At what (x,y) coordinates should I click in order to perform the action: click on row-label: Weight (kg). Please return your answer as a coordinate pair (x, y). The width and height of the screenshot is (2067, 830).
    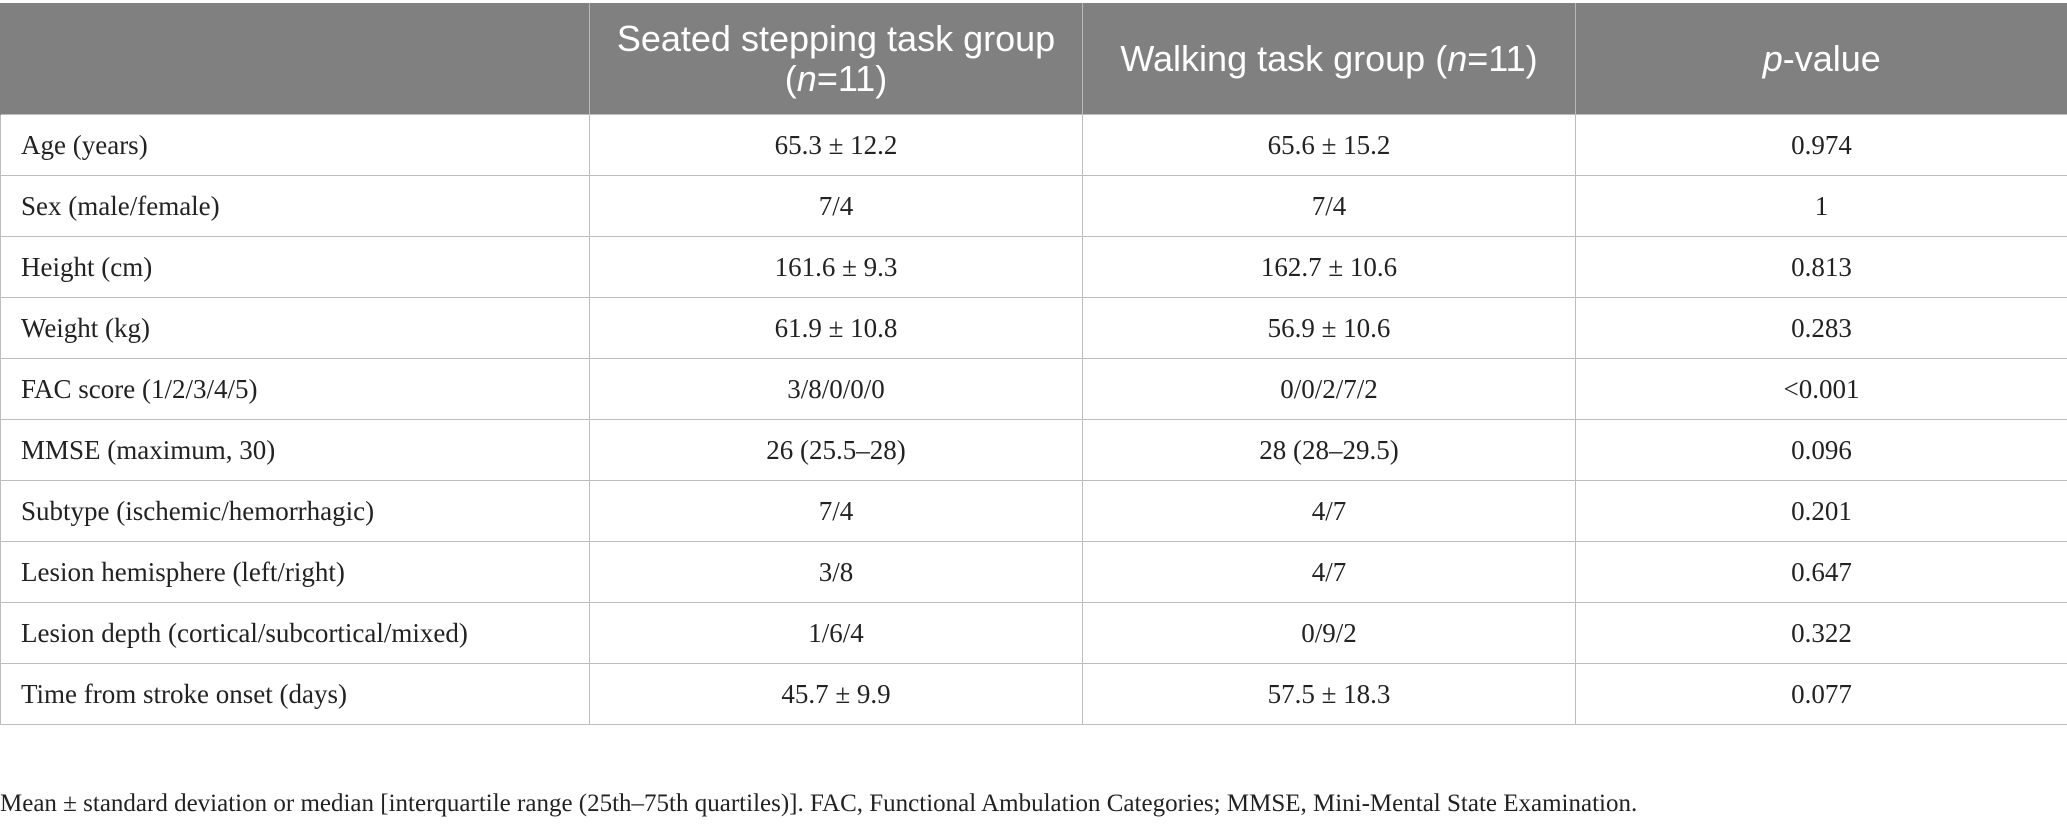
    Looking at the image, I should click on (295, 328).